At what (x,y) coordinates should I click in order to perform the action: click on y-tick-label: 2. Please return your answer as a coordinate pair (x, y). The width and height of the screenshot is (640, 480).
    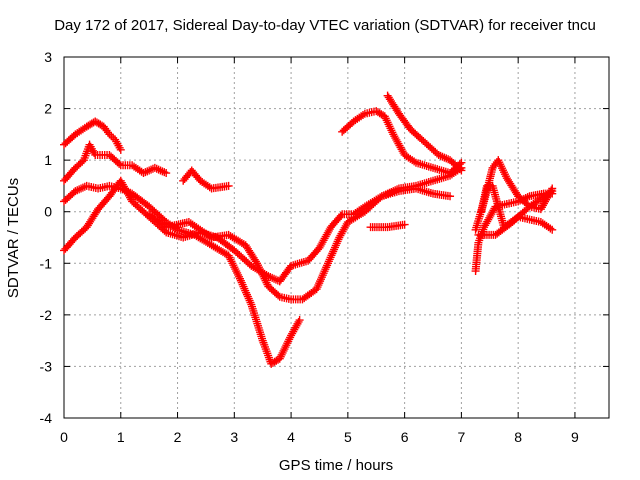
    Looking at the image, I should click on (48, 109).